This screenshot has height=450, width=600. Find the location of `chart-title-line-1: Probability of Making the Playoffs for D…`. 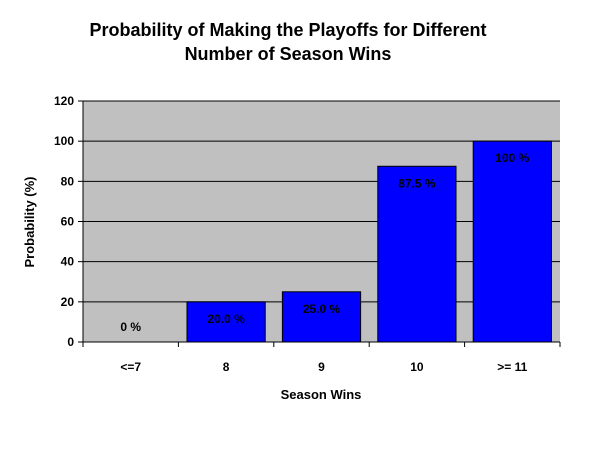

chart-title-line-1: Probability of Making the Playoffs for D… is located at coordinates (287, 30).